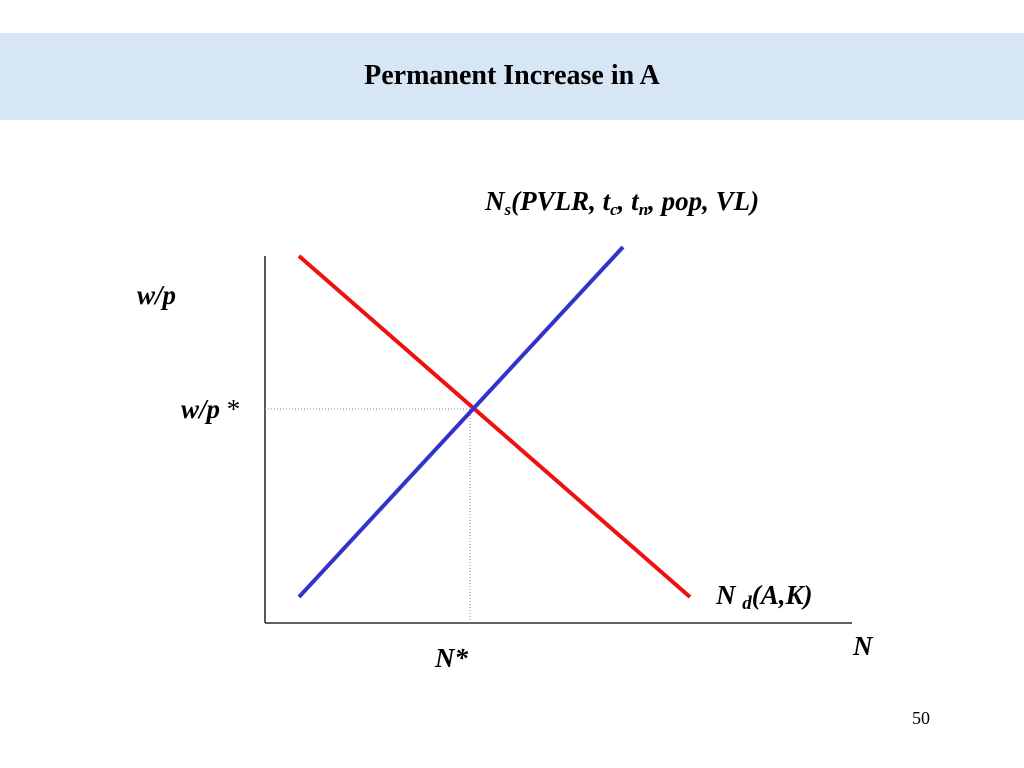  Describe the element at coordinates (495, 201) in the screenshot. I see `supply-label-base: N` at that location.